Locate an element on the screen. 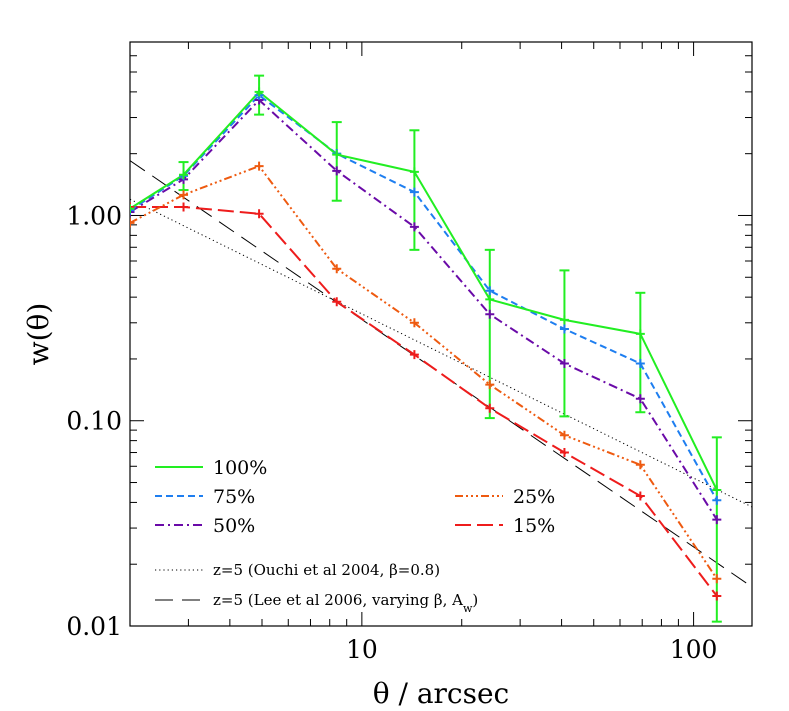 The height and width of the screenshot is (711, 789). y-tick-label: 0.01 is located at coordinates (94, 626).